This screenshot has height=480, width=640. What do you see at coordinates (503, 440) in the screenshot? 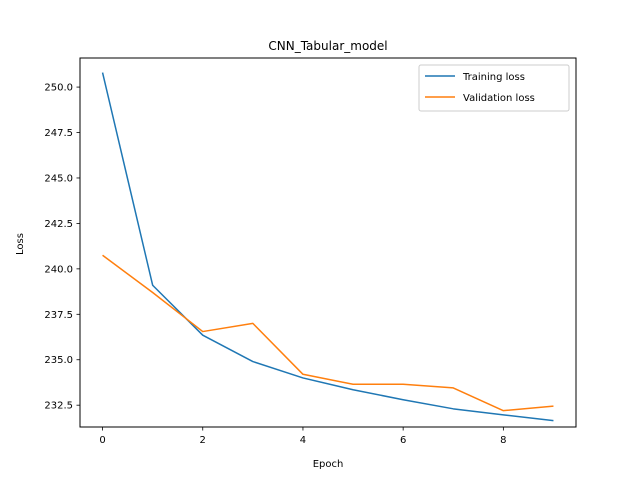
I see `x-tick-label: 8` at bounding box center [503, 440].